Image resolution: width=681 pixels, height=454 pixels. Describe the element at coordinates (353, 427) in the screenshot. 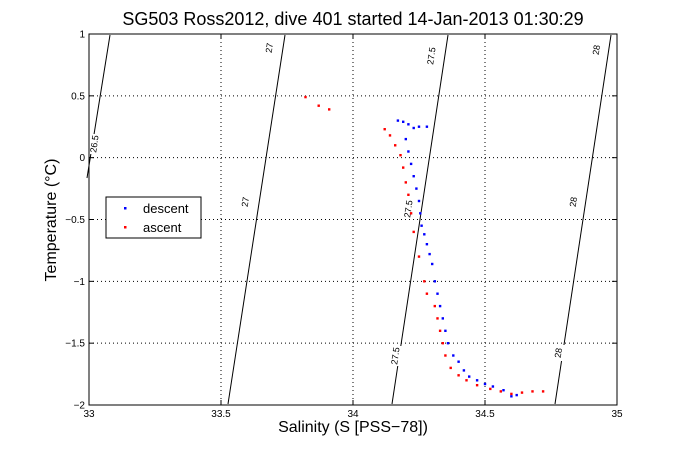

I see `x-axis-label: Salinity (S [PSS−78])` at that location.